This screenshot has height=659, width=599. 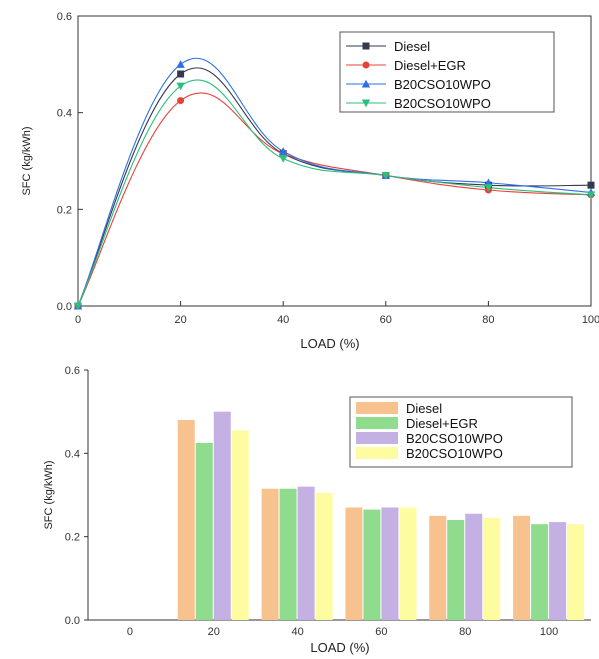 What do you see at coordinates (180, 320) in the screenshot?
I see `line-x-tick-label: 20` at bounding box center [180, 320].